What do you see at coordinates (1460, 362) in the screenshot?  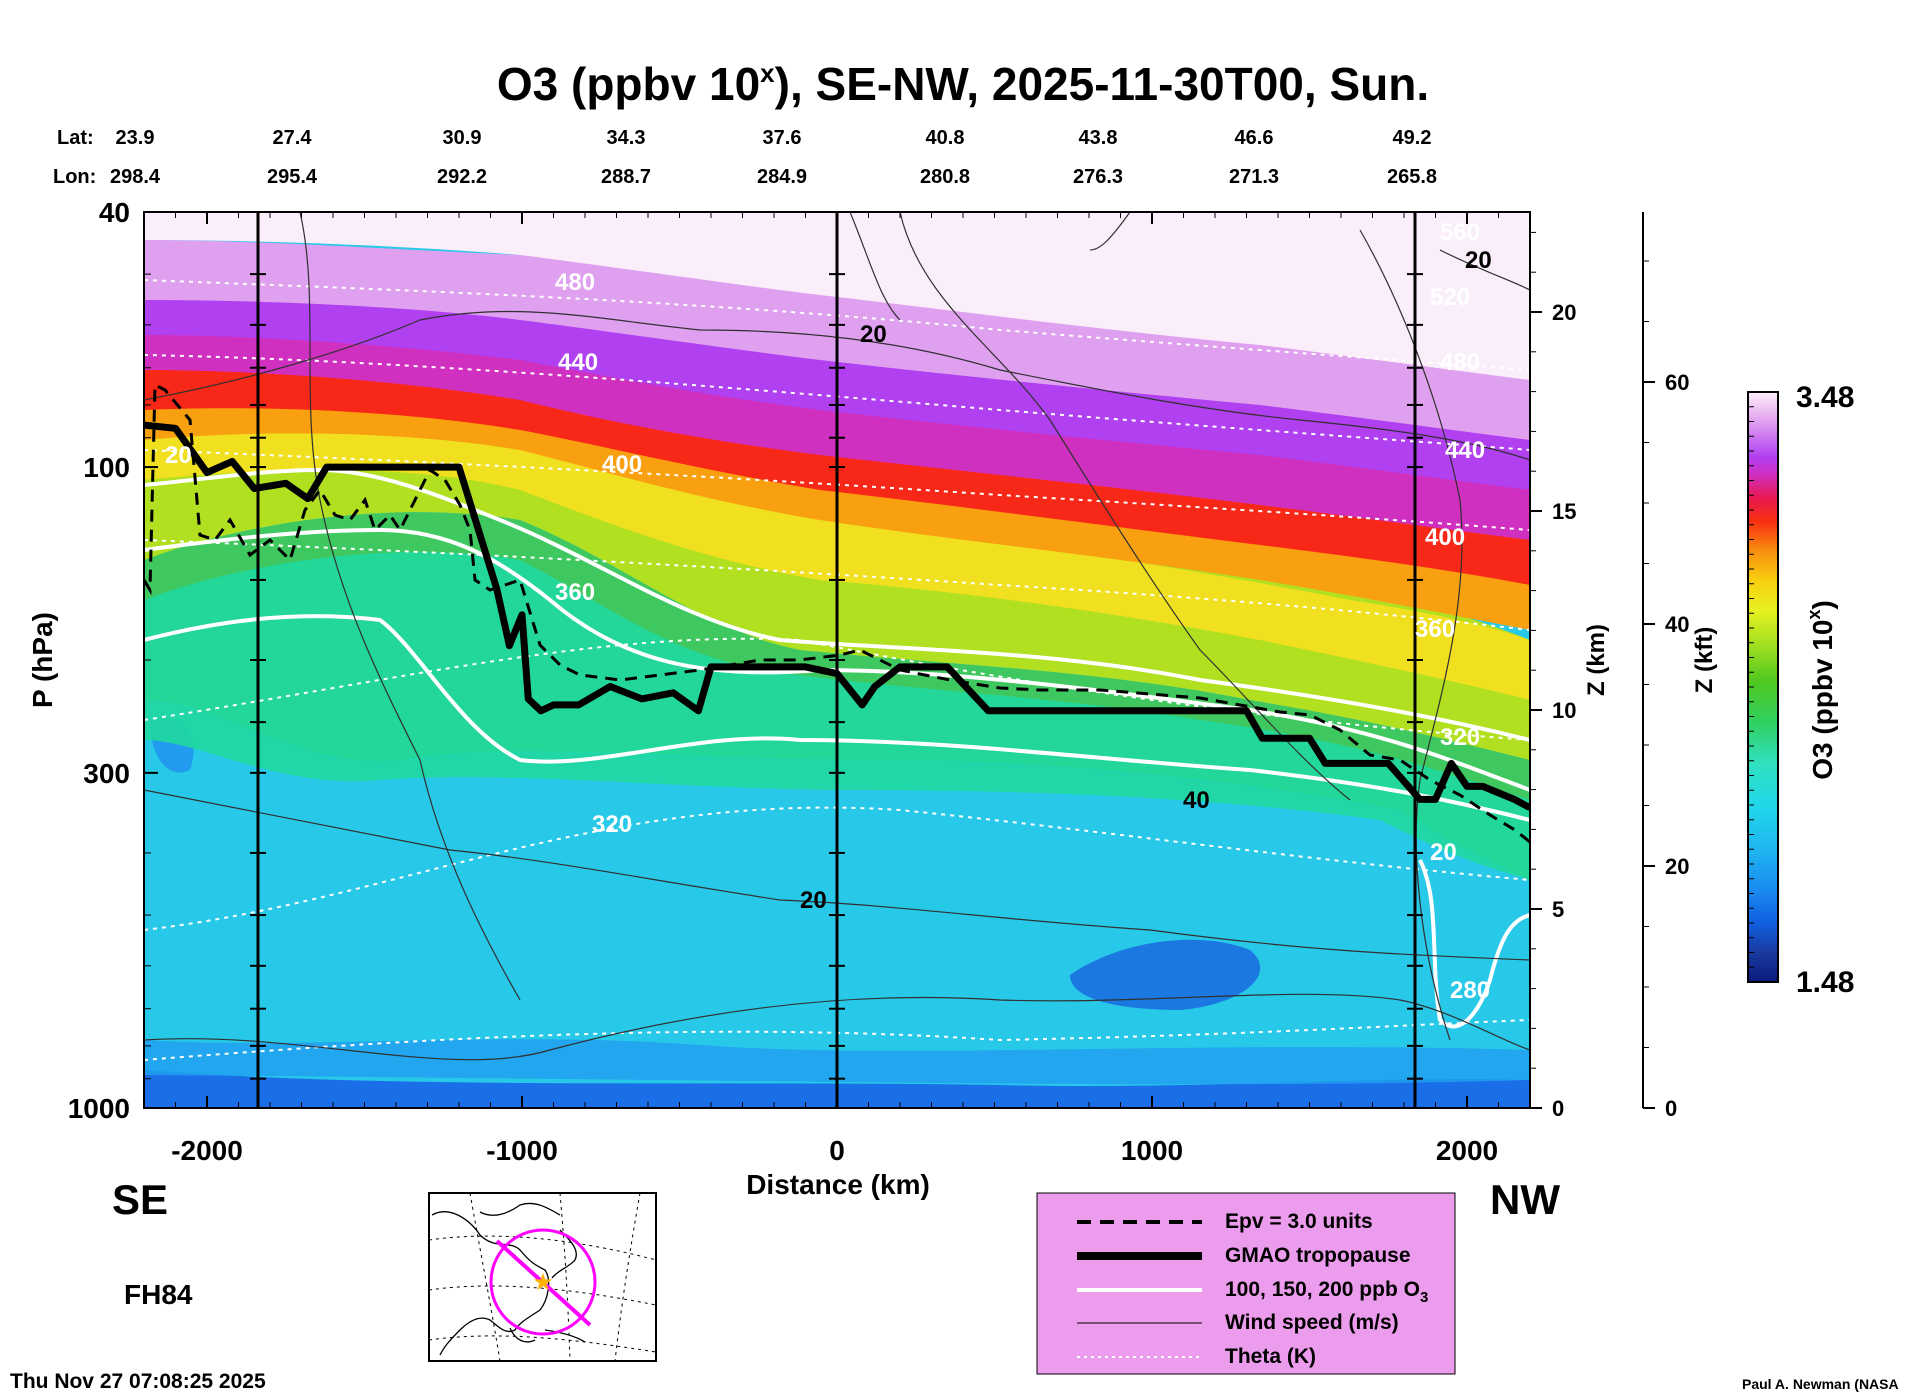 I see `theta-label-480-right: 480` at bounding box center [1460, 362].